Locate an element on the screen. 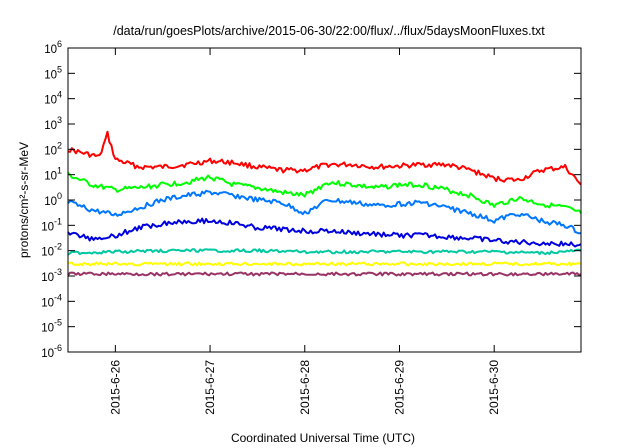 The width and height of the screenshot is (640, 448). x-tick-label: 2015-6-27 is located at coordinates (210, 387).